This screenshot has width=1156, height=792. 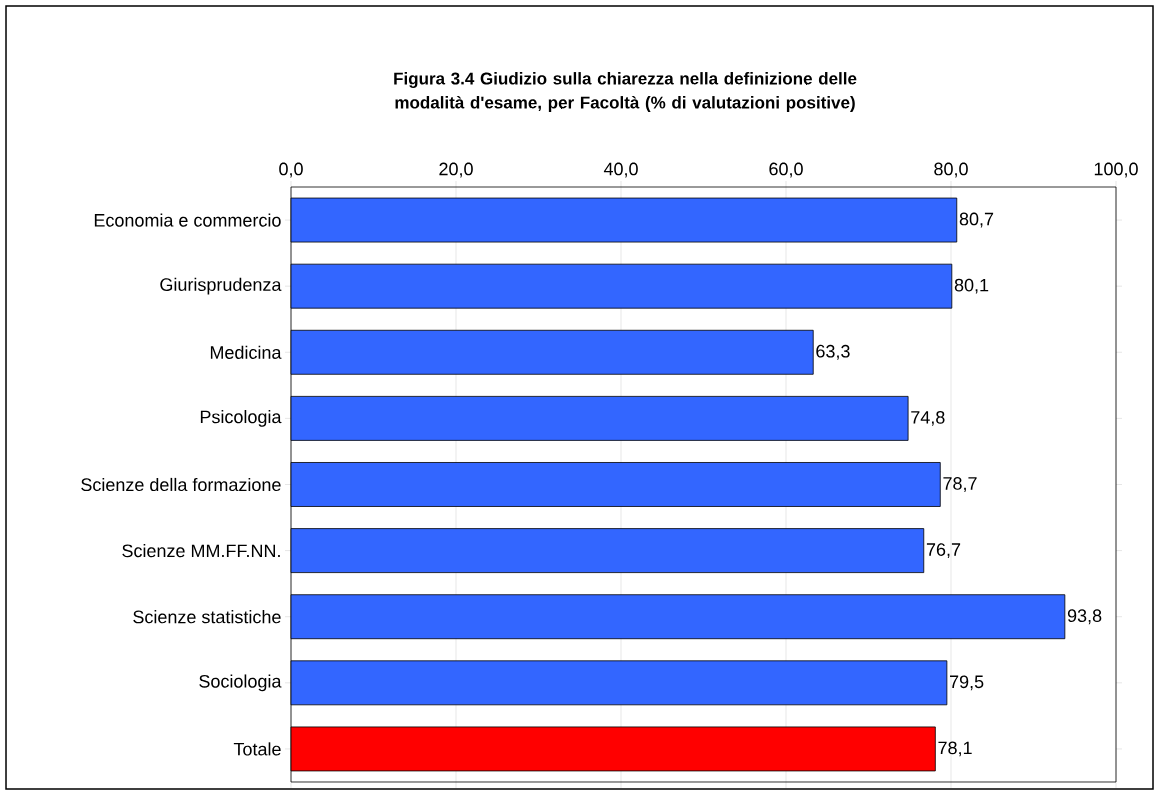 What do you see at coordinates (221, 286) in the screenshot?
I see `y-tick-label: Giurisprudenza` at bounding box center [221, 286].